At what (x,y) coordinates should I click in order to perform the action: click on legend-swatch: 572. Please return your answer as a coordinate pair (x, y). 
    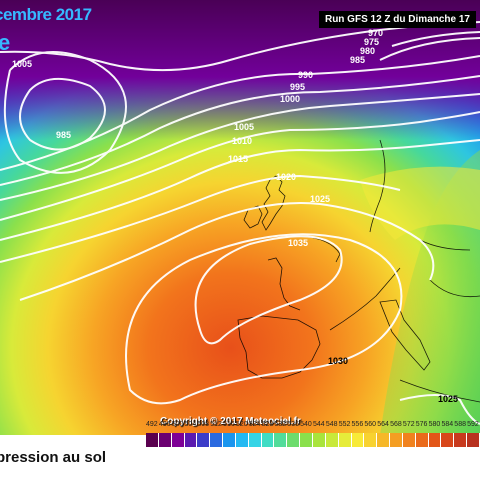
    Looking at the image, I should click on (409, 435).